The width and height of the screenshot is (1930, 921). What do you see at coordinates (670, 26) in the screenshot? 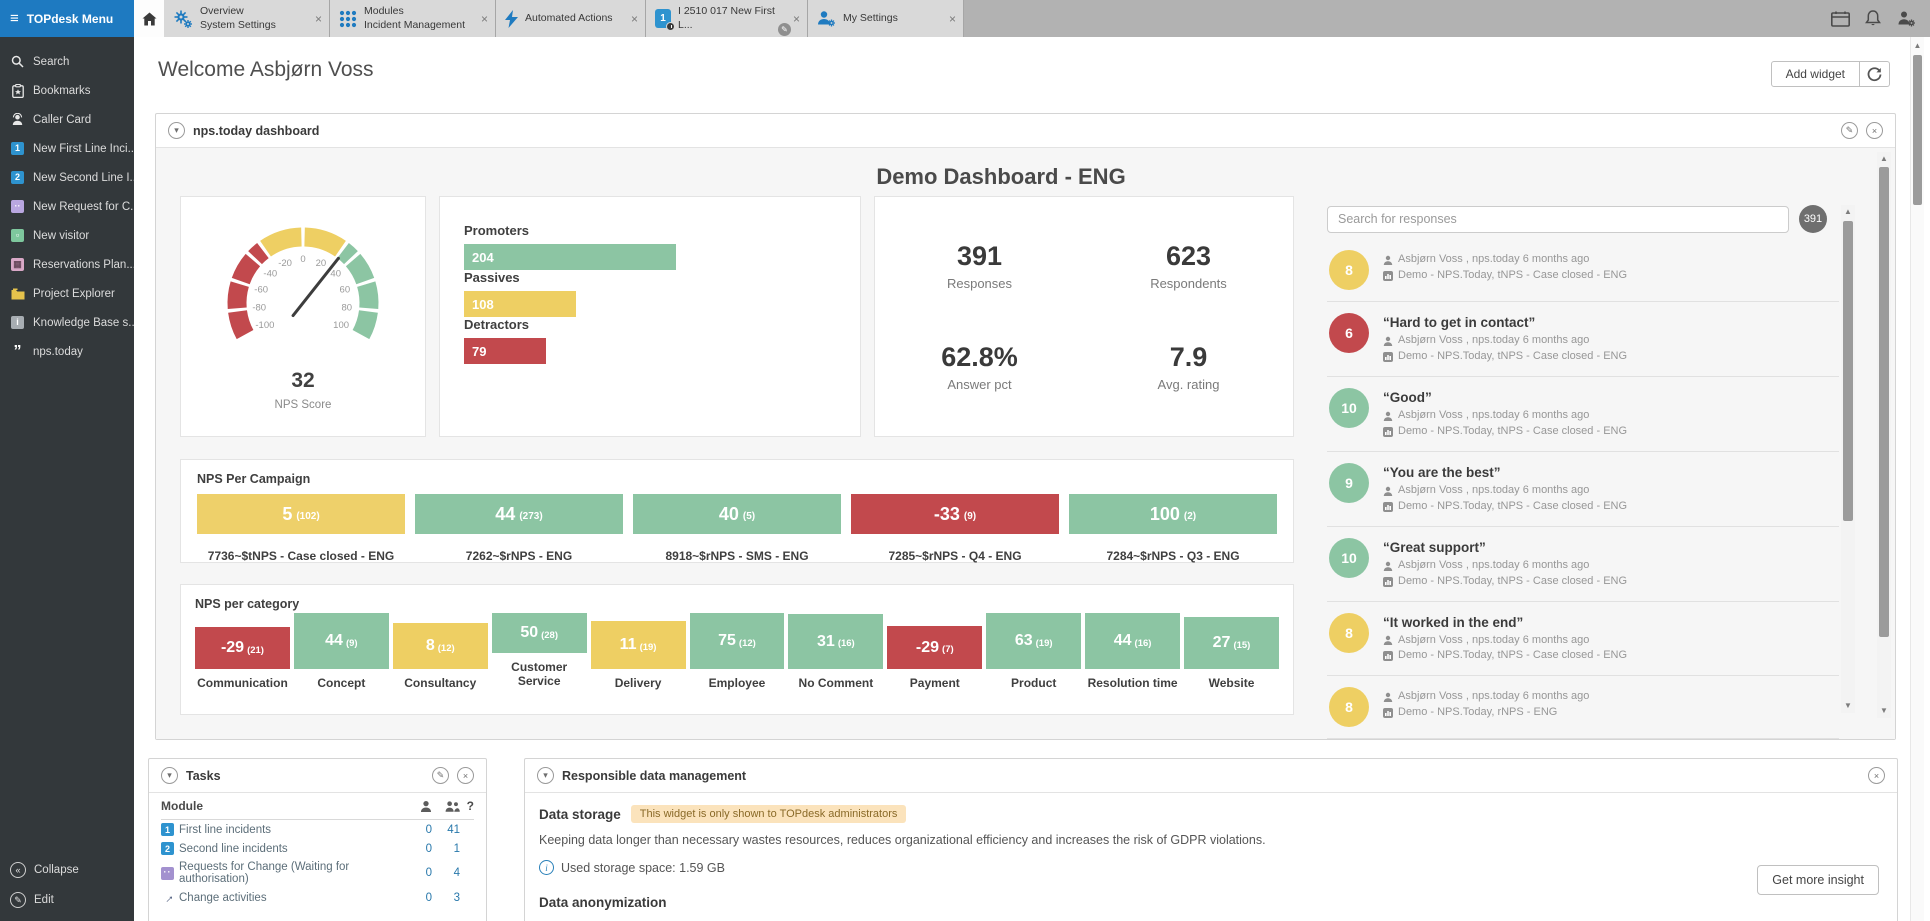
I see `clock-badge-icon` at bounding box center [670, 26].